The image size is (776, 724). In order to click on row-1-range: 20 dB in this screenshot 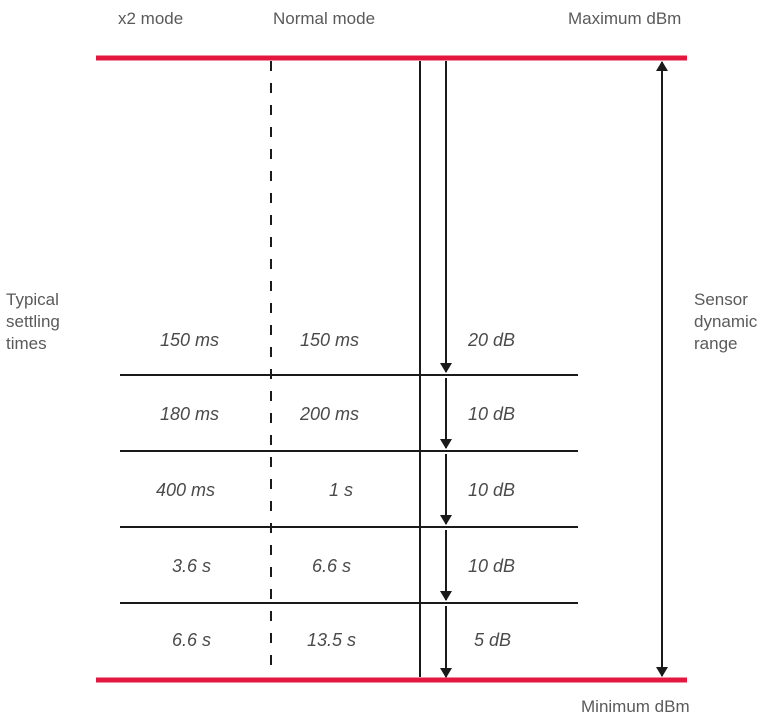, I will do `click(491, 340)`.